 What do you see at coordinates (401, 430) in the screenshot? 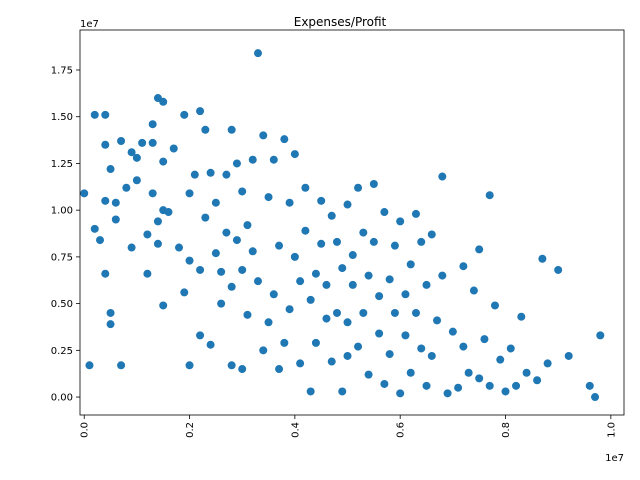
I see `x-tick-label: 0.6` at bounding box center [401, 430].